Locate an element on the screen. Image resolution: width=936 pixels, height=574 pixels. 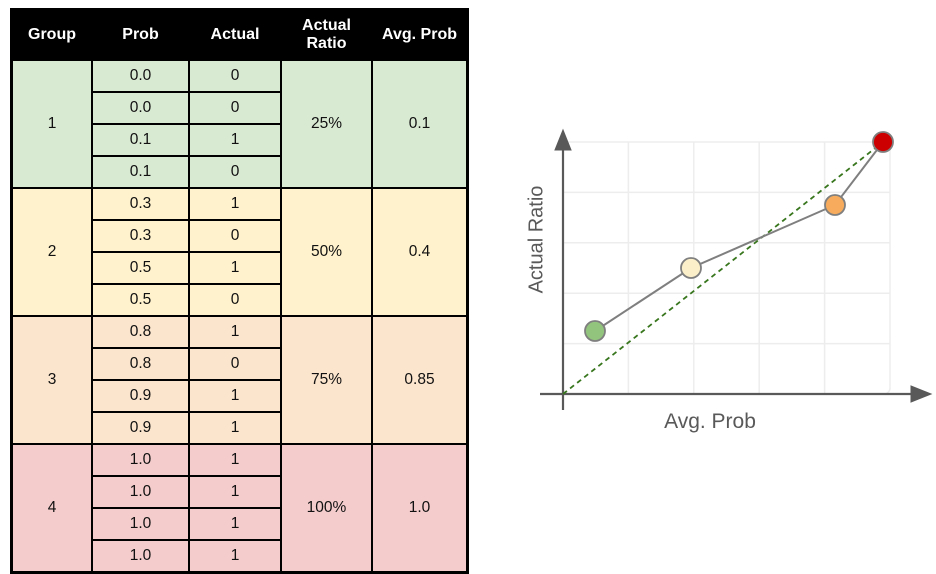
group-cell: 4 is located at coordinates (51, 508).